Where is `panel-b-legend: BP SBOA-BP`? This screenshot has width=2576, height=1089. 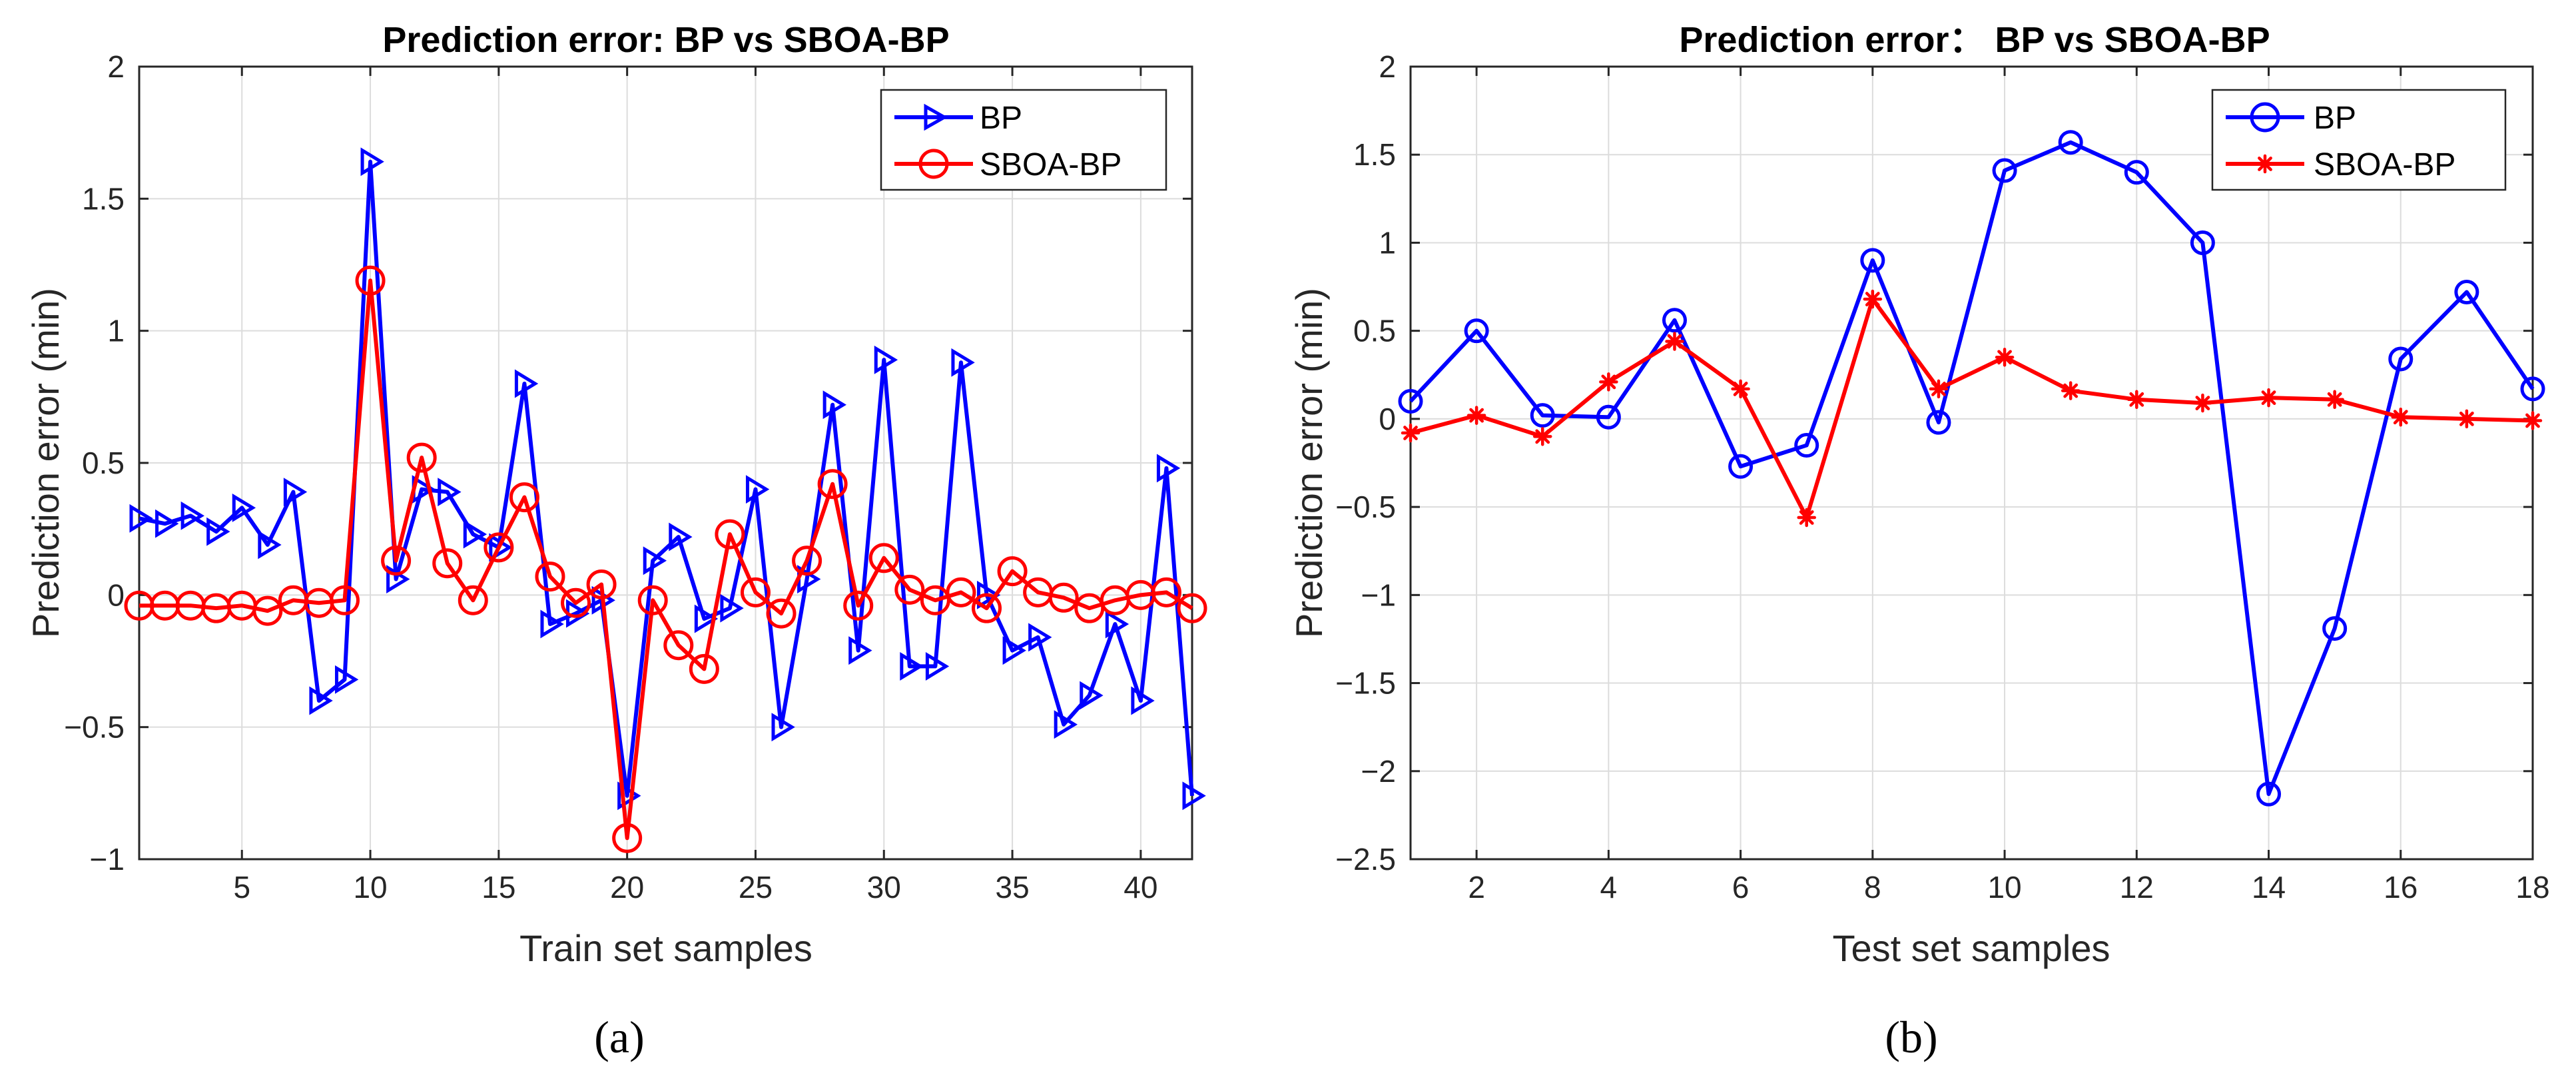
panel-b-legend: BP SBOA-BP is located at coordinates (2359, 140).